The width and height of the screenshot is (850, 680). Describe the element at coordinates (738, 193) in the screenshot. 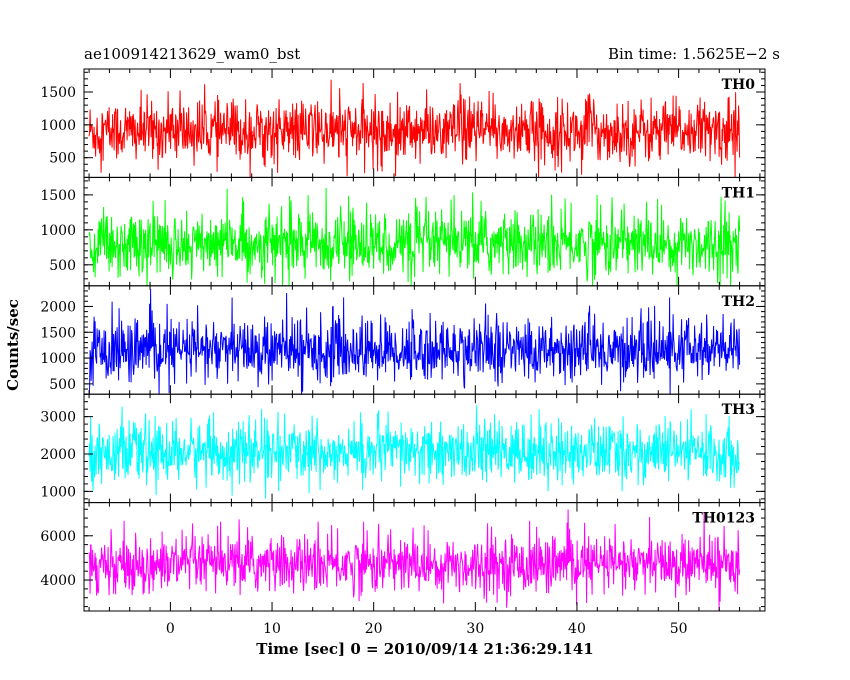

I see `panel-label-th1: TH1` at that location.